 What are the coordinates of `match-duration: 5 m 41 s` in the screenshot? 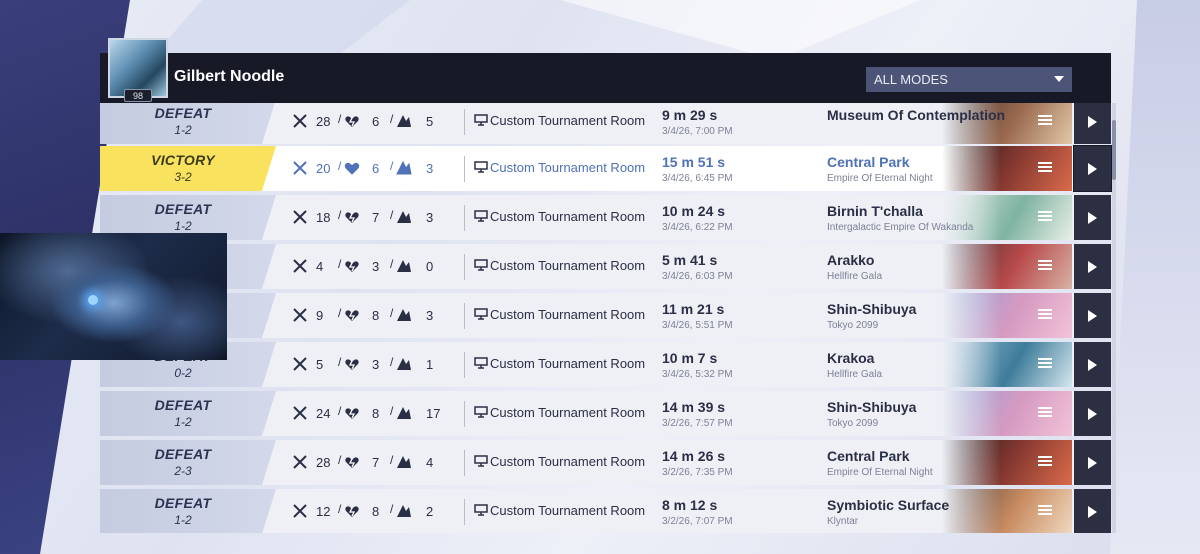 It's located at (690, 260).